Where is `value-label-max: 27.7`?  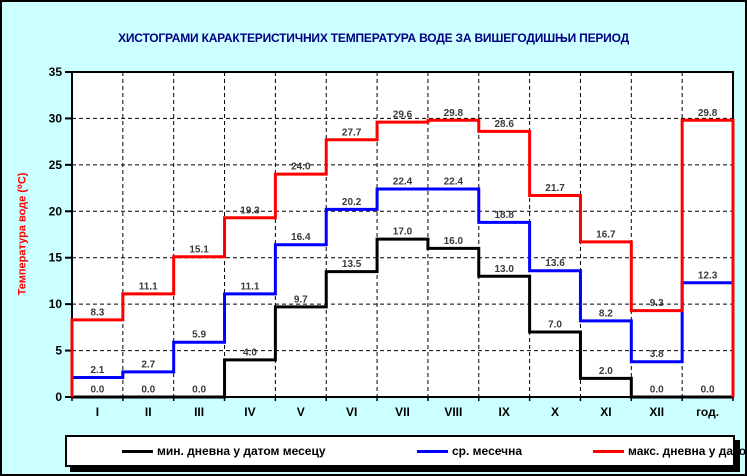
value-label-max: 27.7 is located at coordinates (352, 132).